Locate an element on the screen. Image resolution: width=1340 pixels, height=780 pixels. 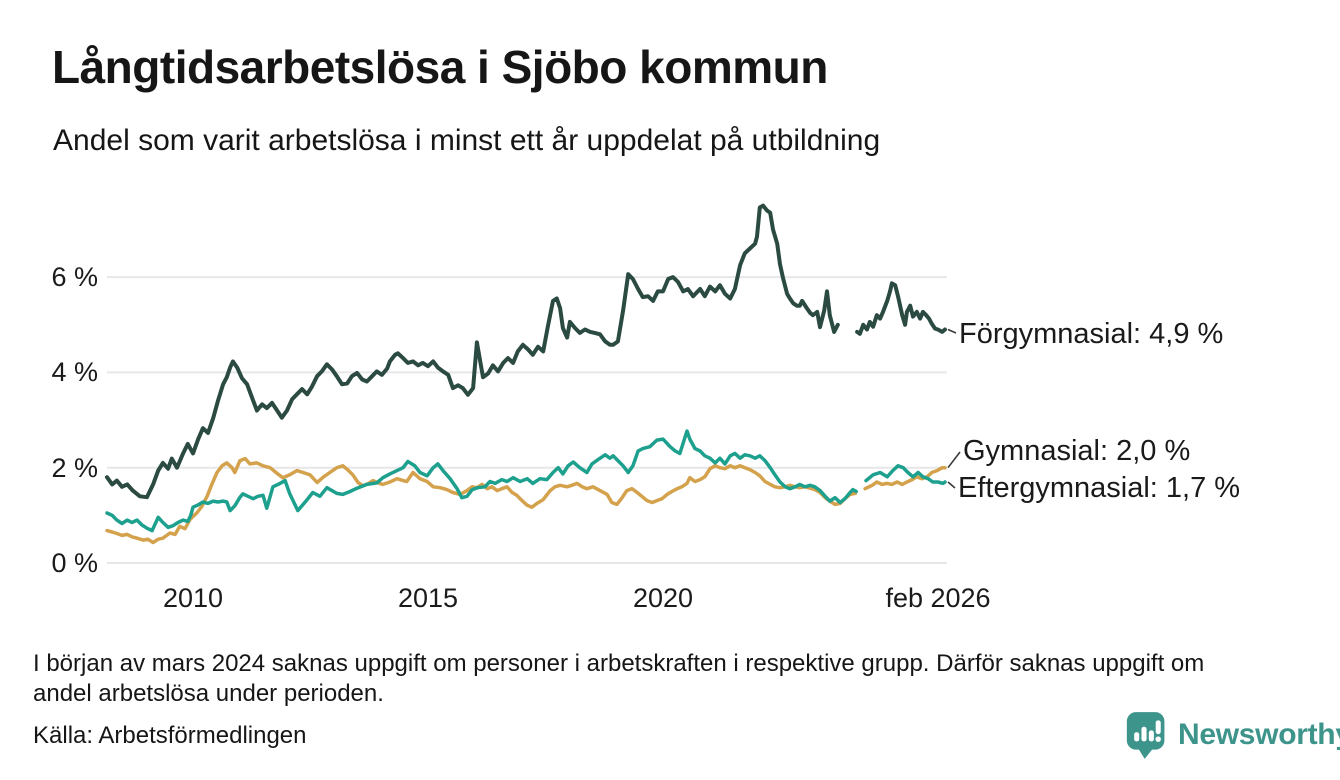
y-axis-tick-label: 6 % is located at coordinates (74, 277).